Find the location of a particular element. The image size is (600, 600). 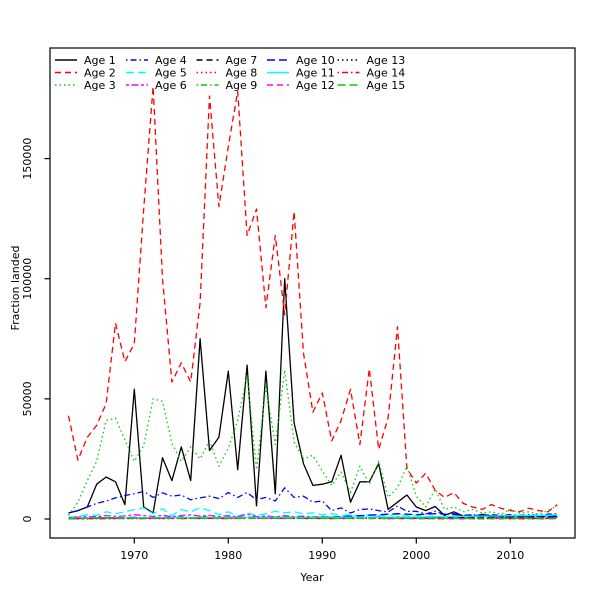

legend-item-label: Age 6 is located at coordinates (171, 85).